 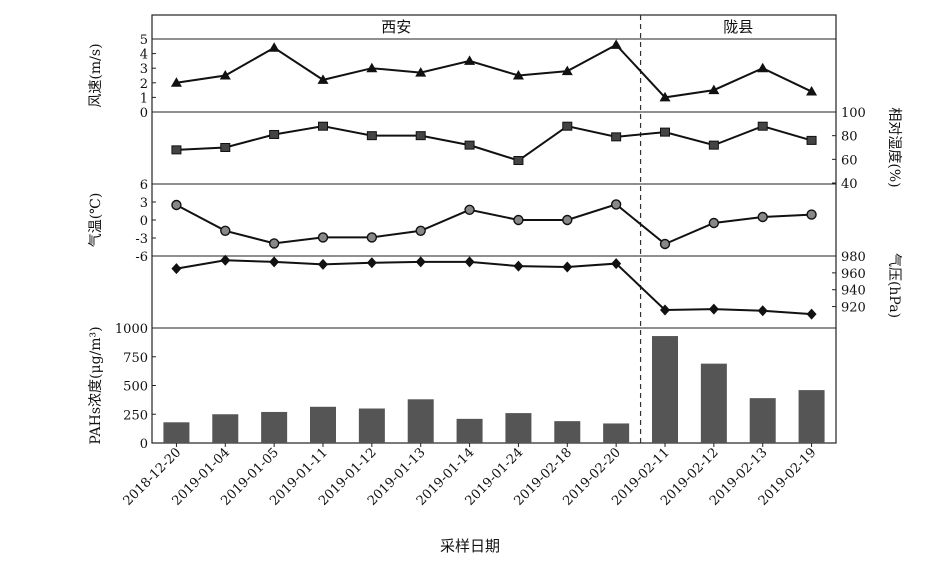 I want to click on y-tick-label: 40, so click(x=849, y=184).